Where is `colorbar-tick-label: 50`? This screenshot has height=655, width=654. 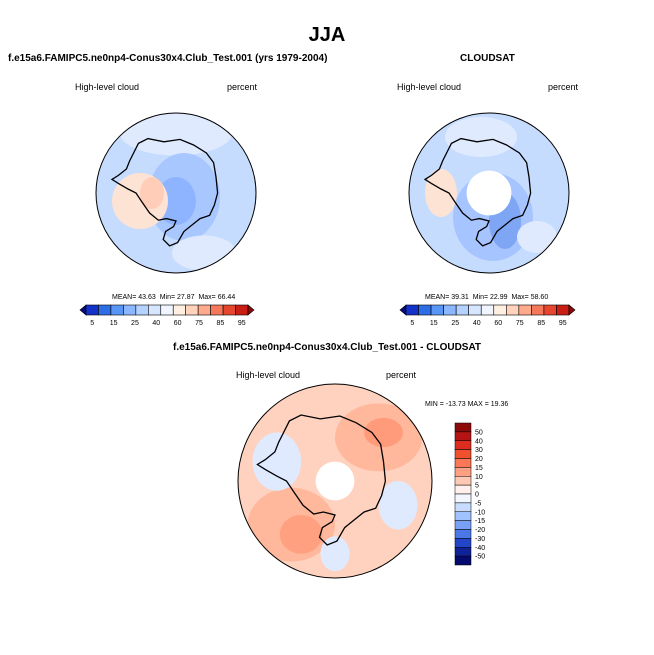
colorbar-tick-label: 50 is located at coordinates (479, 432).